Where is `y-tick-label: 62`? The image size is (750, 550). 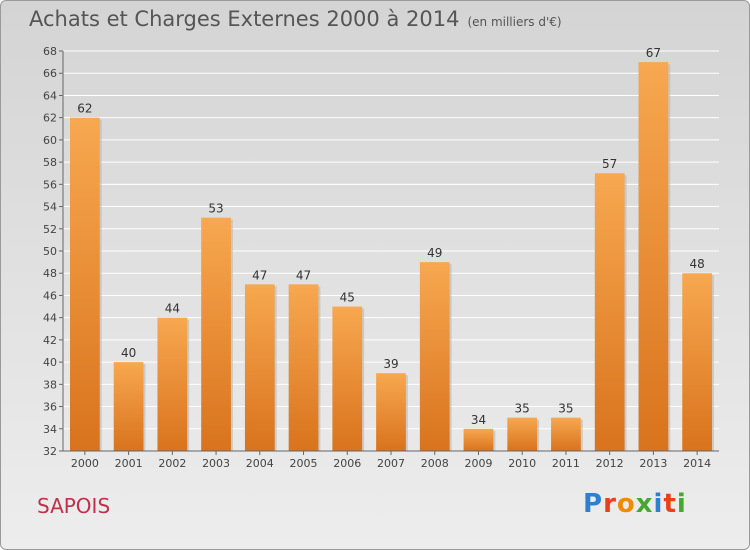
y-tick-label: 62 is located at coordinates (50, 118).